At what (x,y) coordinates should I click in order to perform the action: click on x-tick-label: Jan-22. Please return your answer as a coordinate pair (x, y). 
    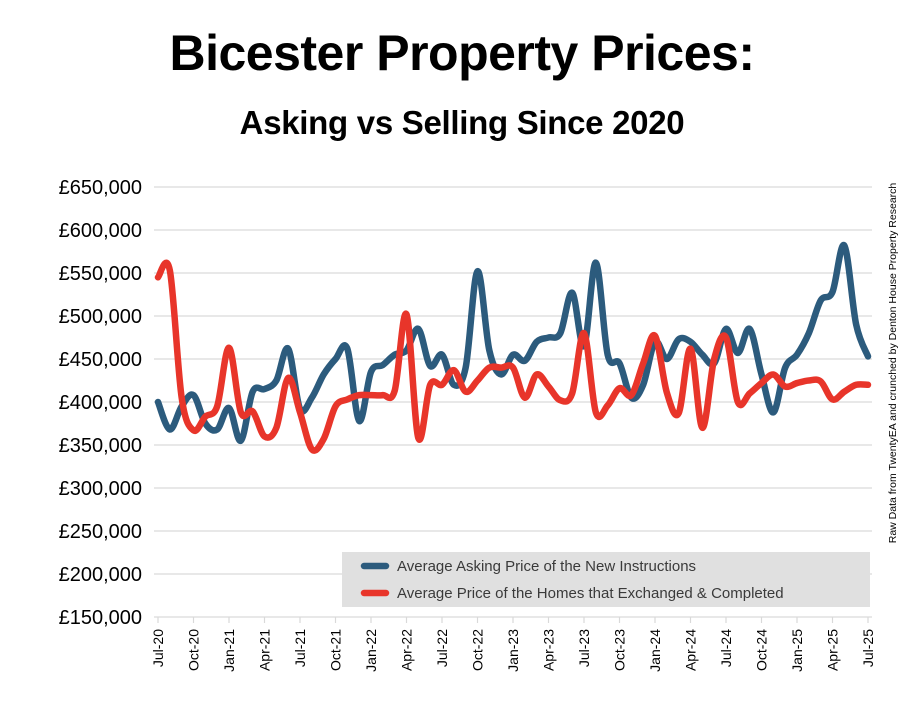
    Looking at the image, I should click on (371, 650).